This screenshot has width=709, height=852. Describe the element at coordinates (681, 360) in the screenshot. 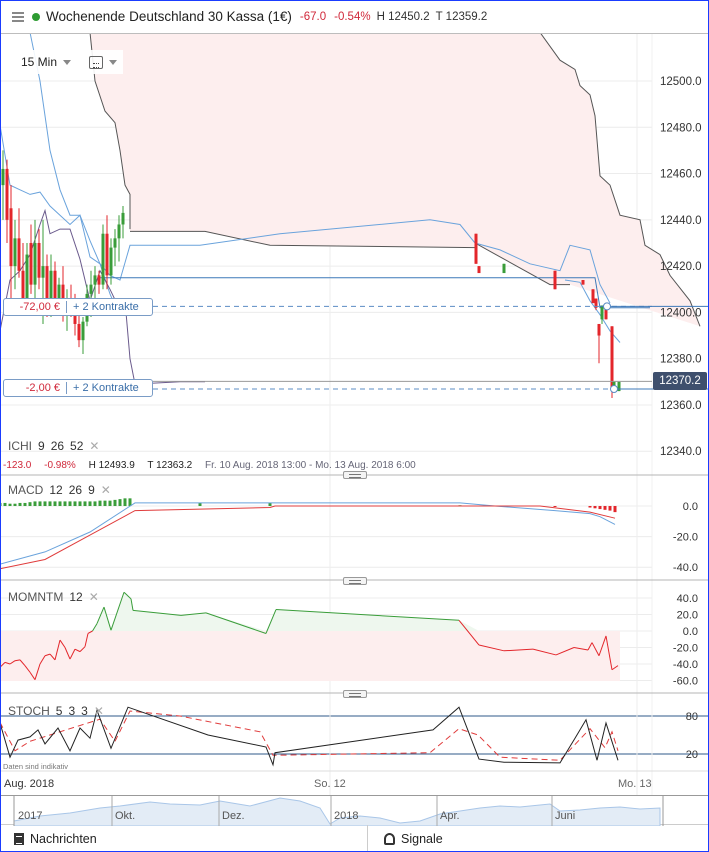

I see `y-tick-label: 12380.0` at that location.